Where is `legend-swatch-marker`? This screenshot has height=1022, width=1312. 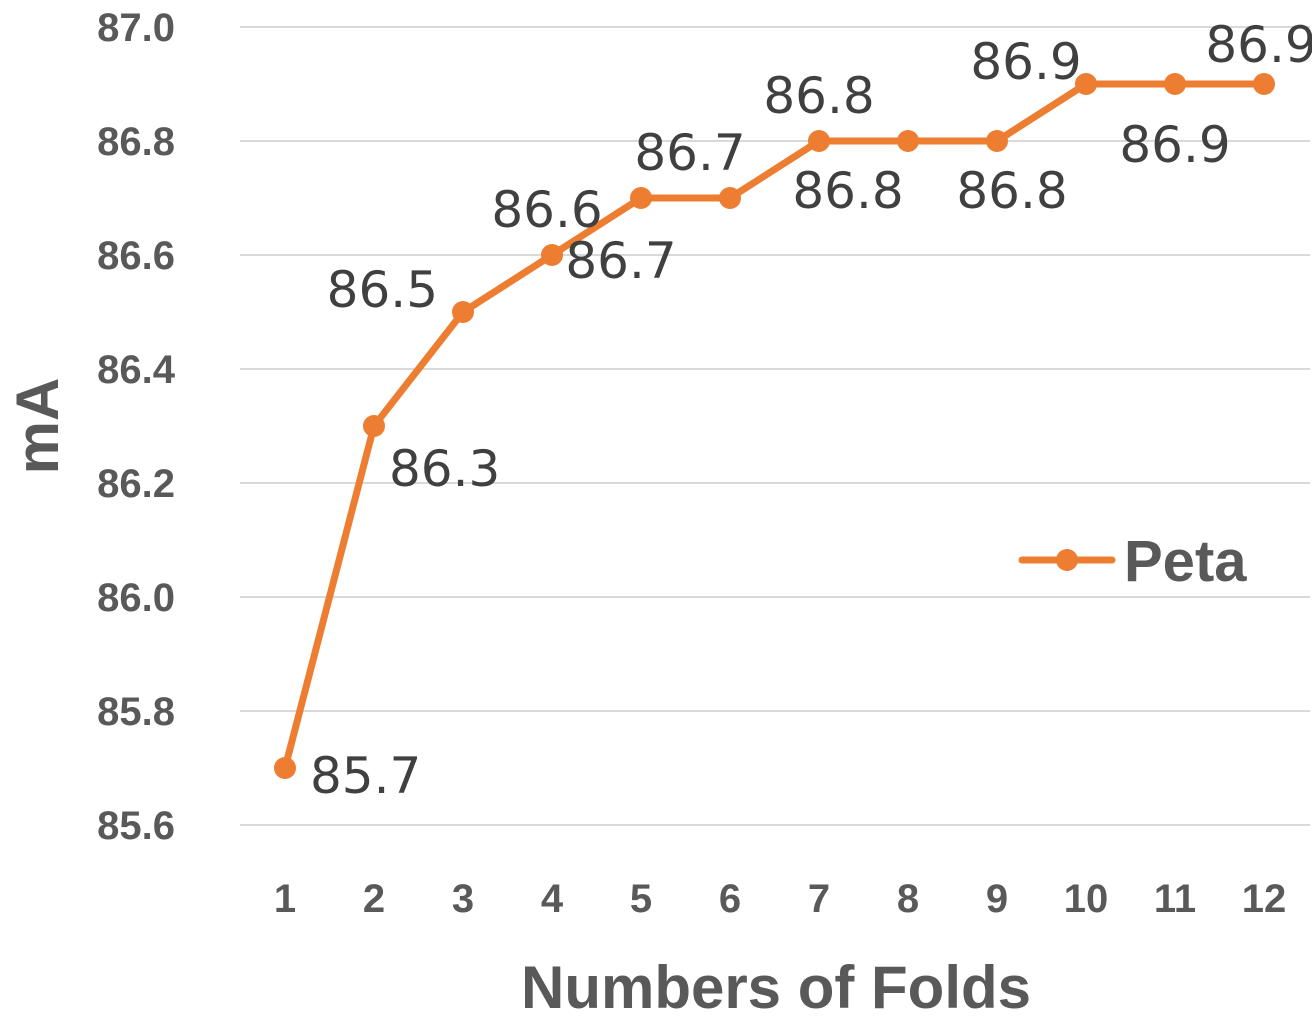 legend-swatch-marker is located at coordinates (1067, 560).